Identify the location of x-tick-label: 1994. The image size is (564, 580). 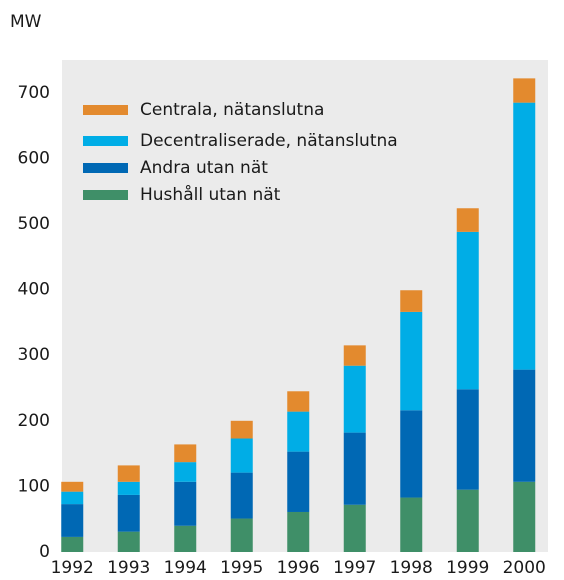
(185, 568).